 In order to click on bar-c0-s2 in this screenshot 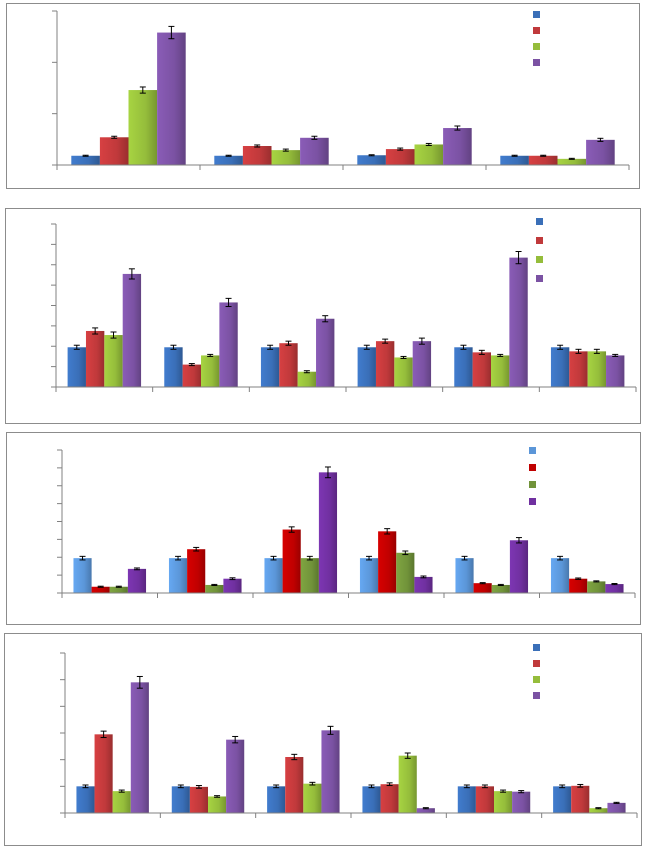, I will do `click(121, 802)`.